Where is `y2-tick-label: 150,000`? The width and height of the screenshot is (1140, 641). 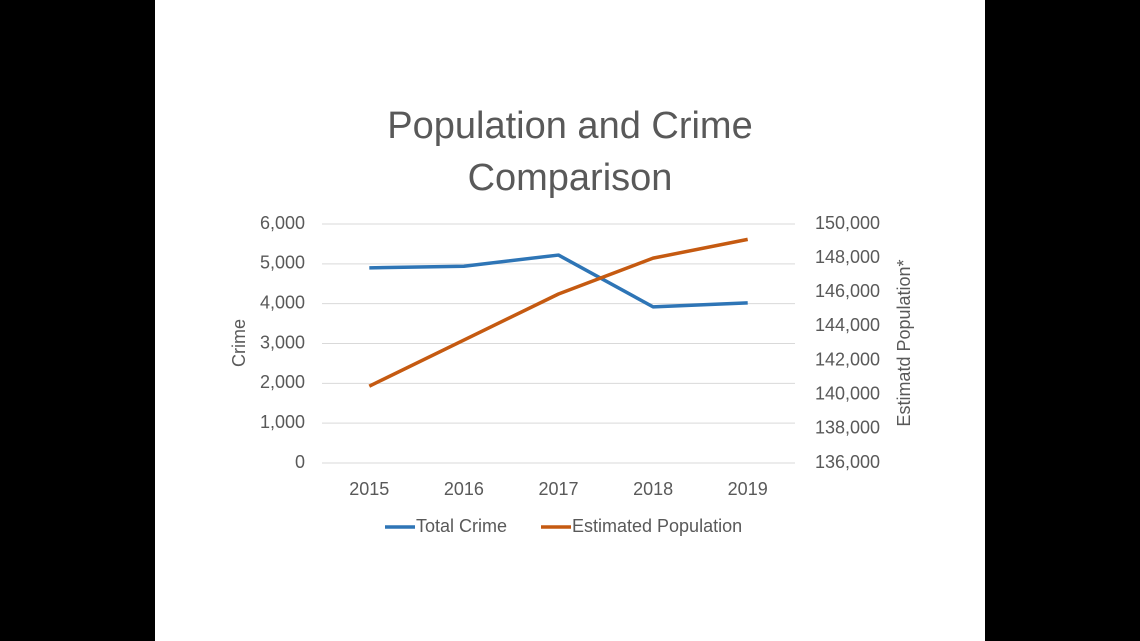 y2-tick-label: 150,000 is located at coordinates (847, 223).